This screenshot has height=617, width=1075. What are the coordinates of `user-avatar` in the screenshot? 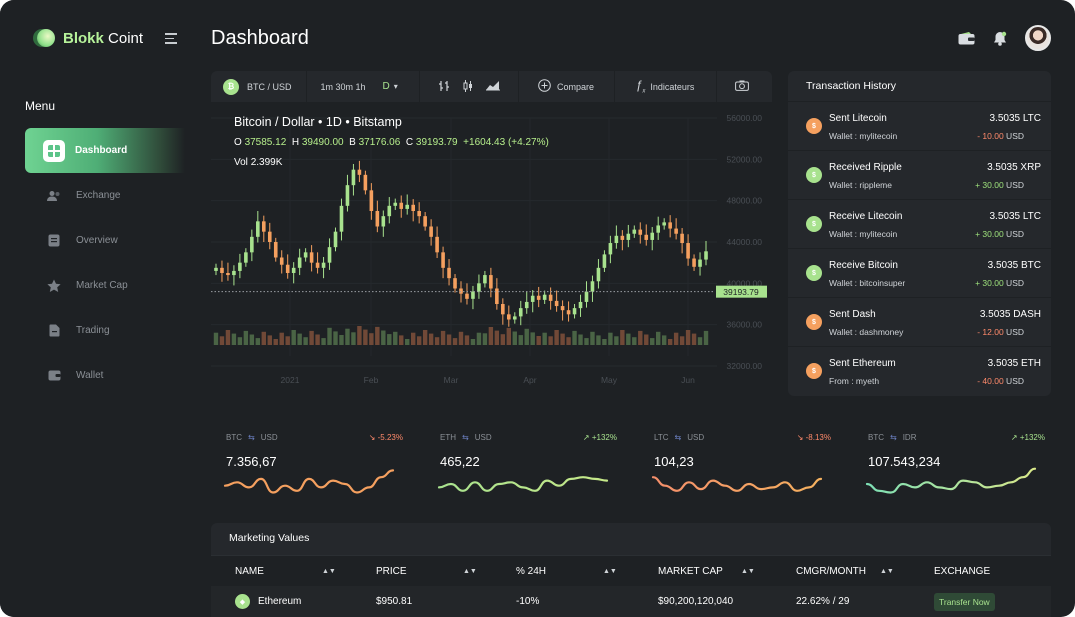 It's located at (1038, 38).